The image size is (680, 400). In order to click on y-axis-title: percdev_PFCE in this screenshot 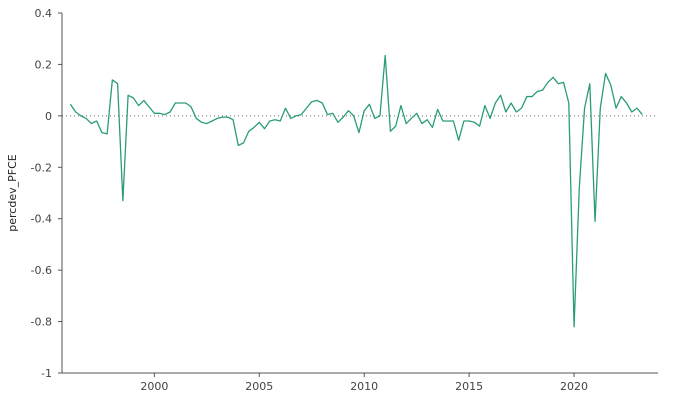, I will do `click(12, 192)`.